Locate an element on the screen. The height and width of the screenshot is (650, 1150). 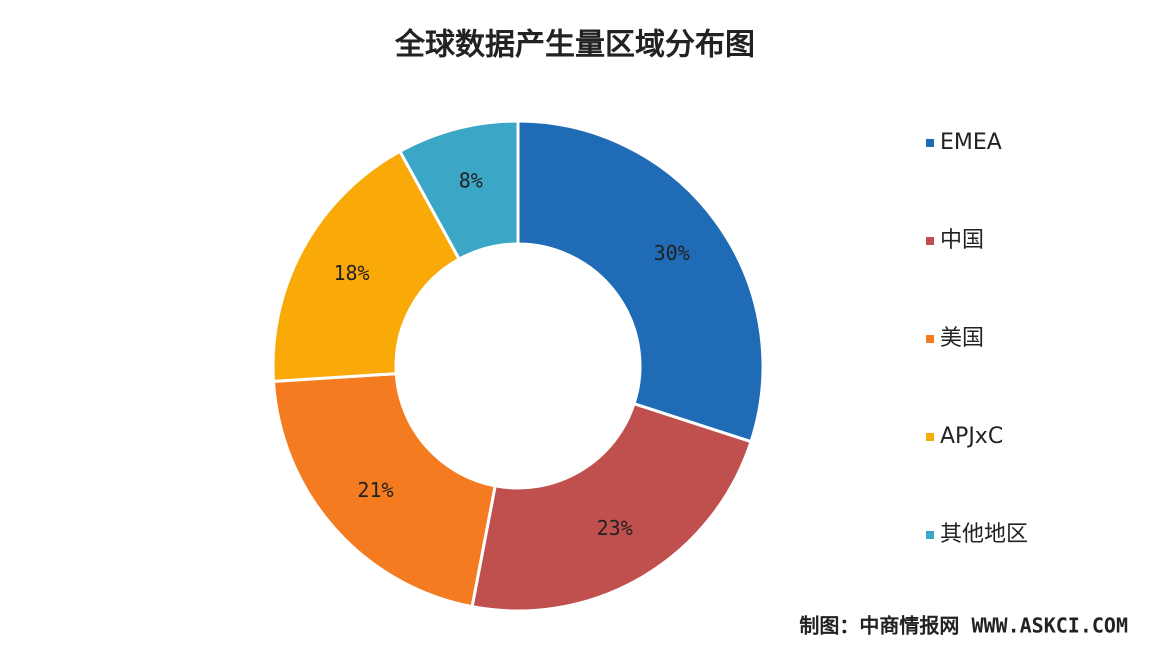
data-label: 30% is located at coordinates (672, 253).